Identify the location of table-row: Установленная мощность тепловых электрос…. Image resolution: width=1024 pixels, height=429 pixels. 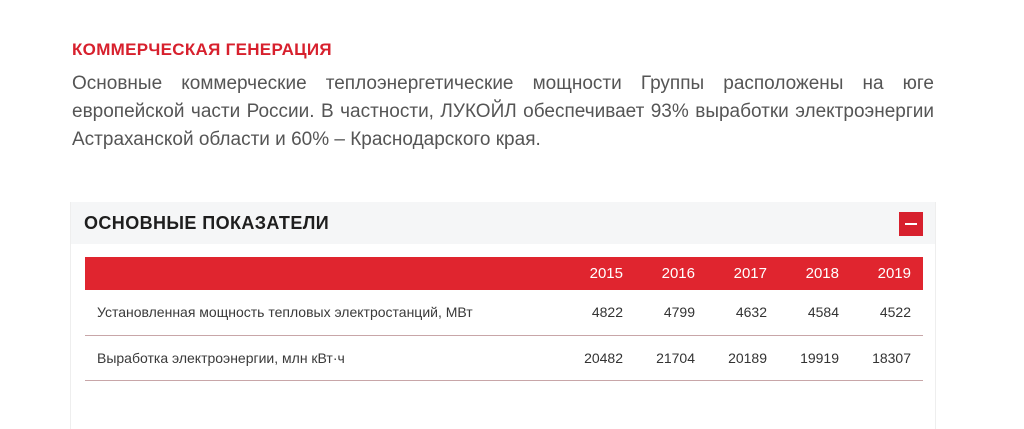
(504, 312).